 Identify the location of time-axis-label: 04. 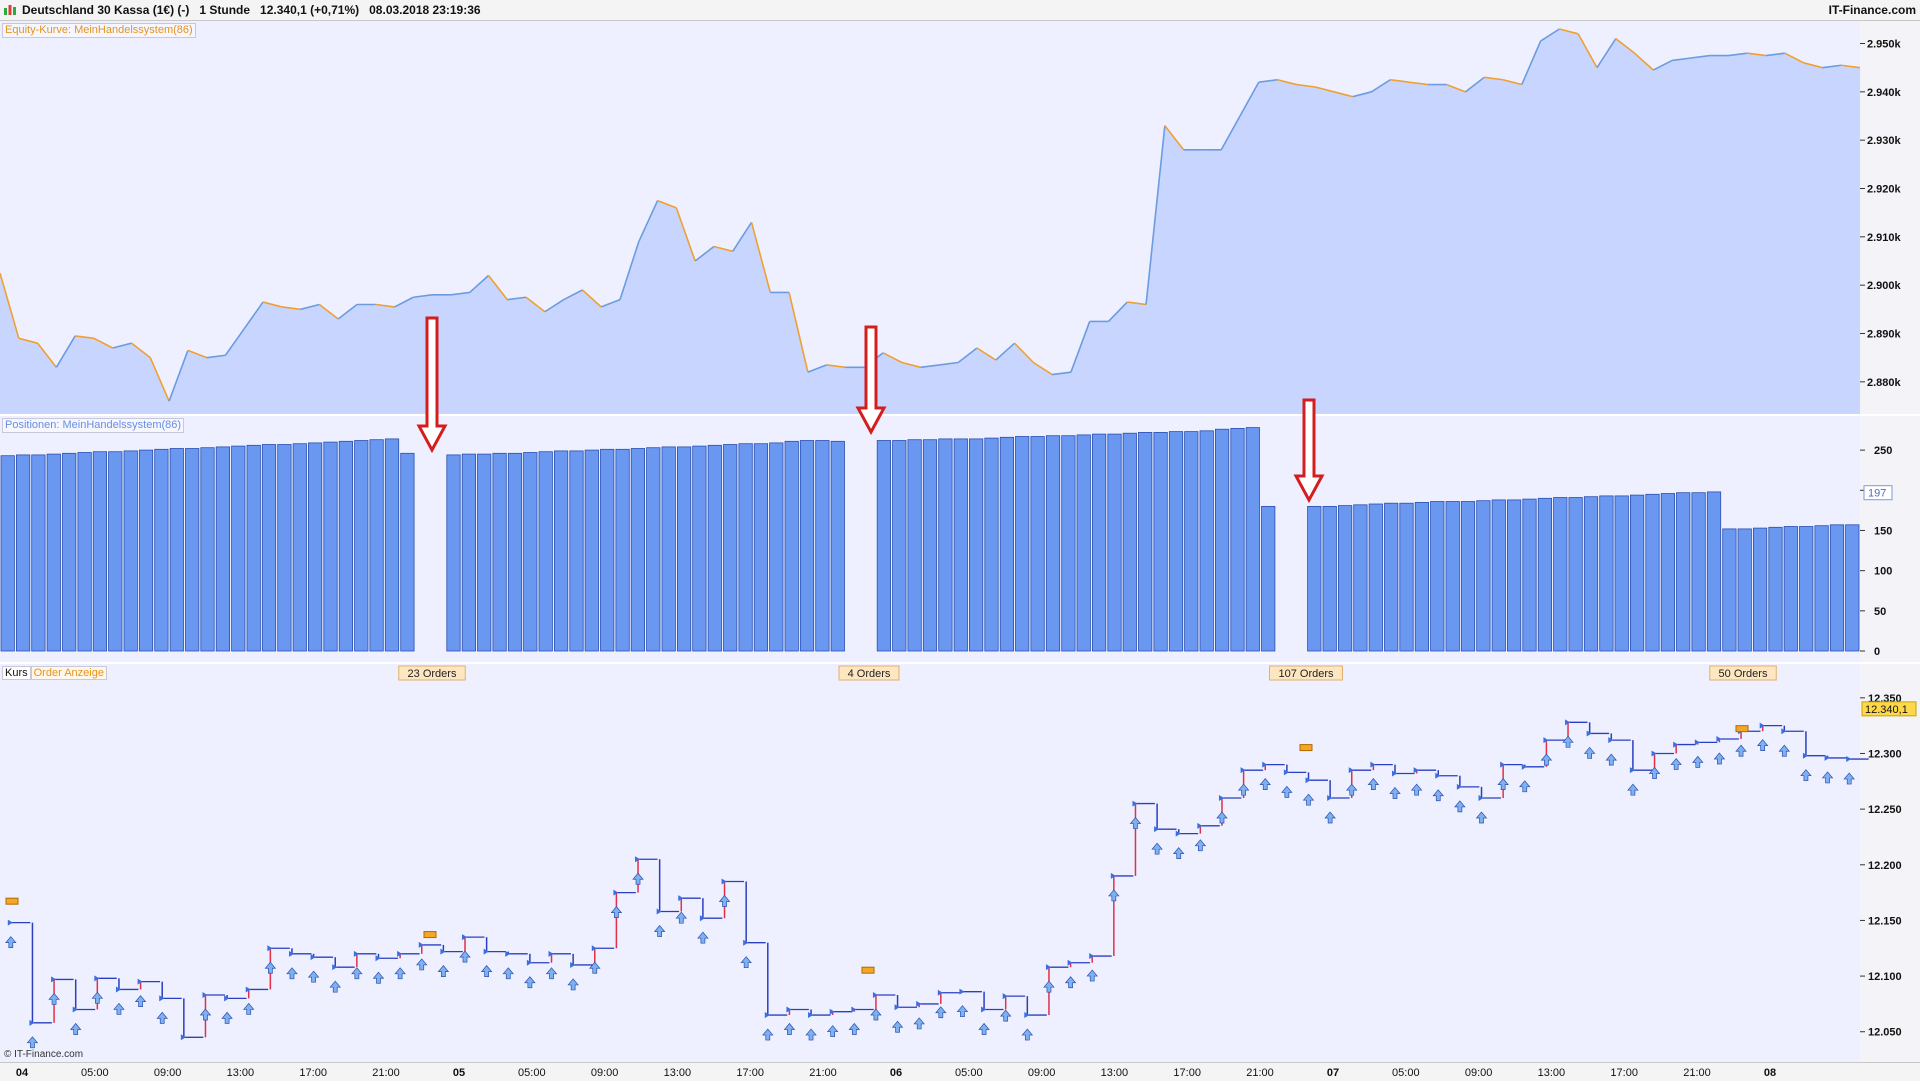
(22, 1073).